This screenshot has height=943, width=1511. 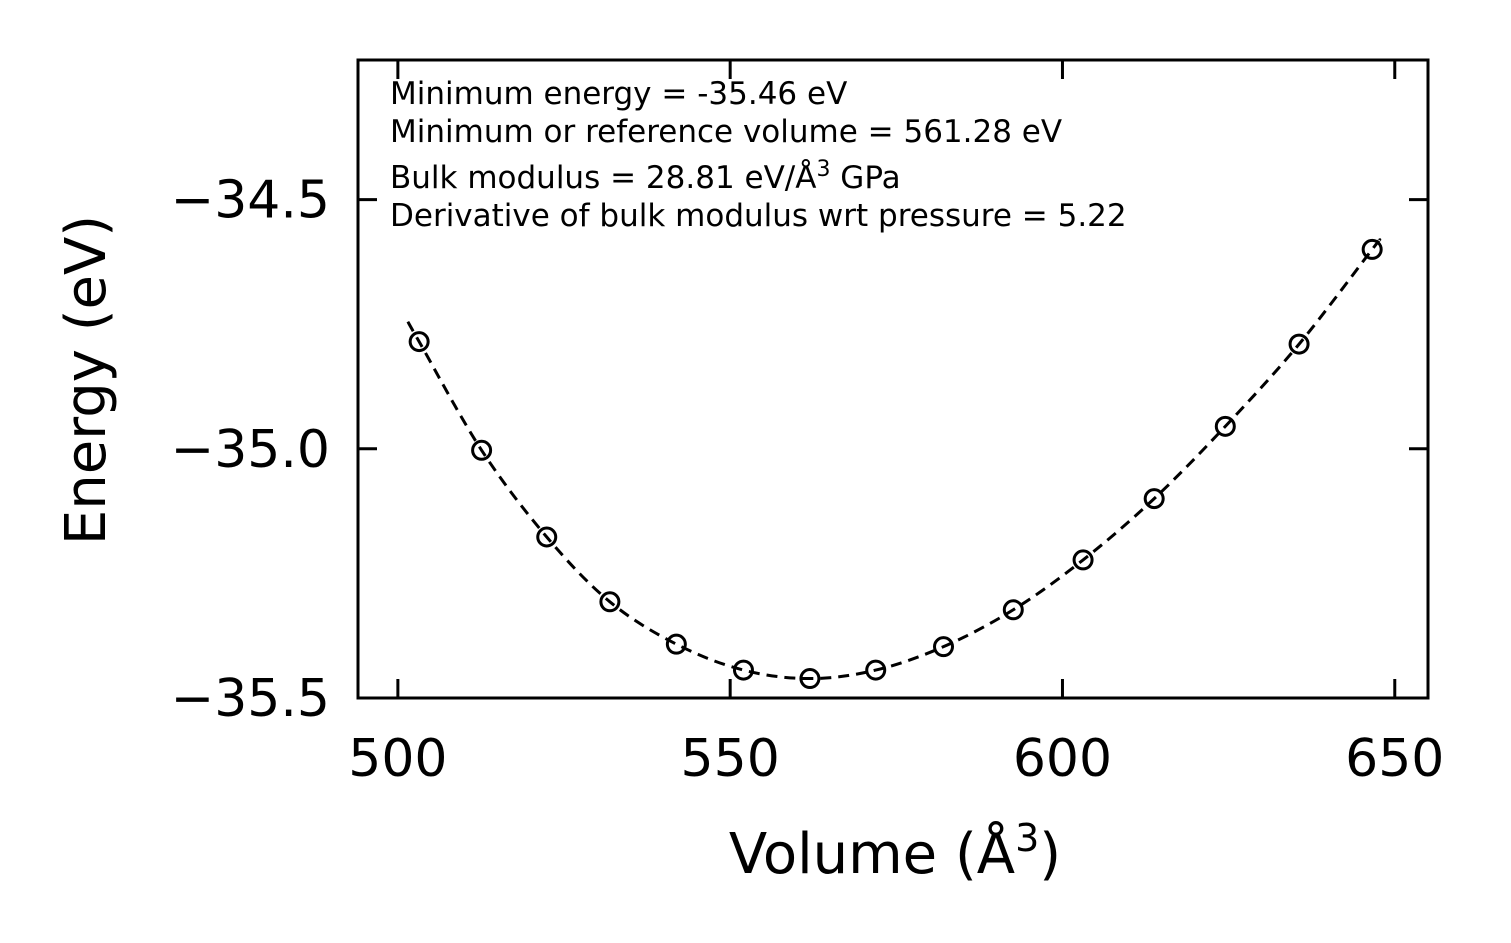 What do you see at coordinates (603, 178) in the screenshot?
I see `annotation-bulk-modulus-main: Bulk modulus = 28.81 eV/Å` at bounding box center [603, 178].